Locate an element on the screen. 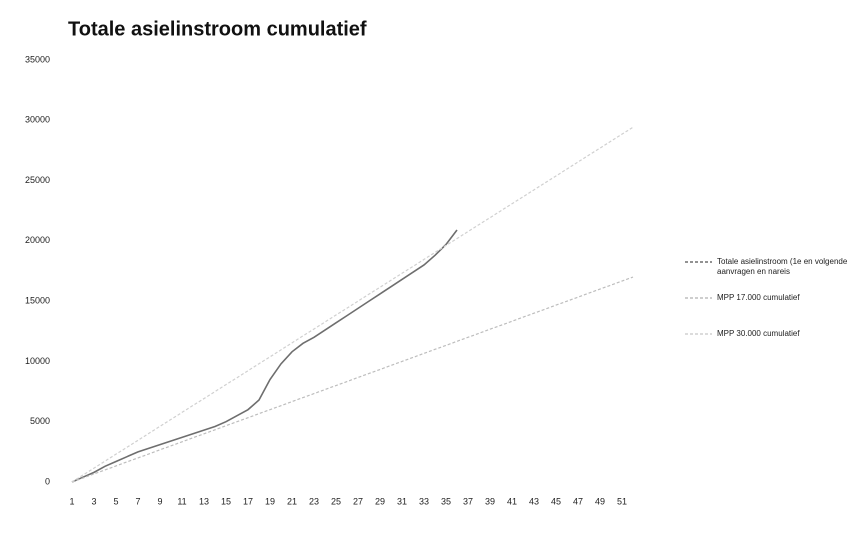  x-tick-label: 7 is located at coordinates (137, 501).